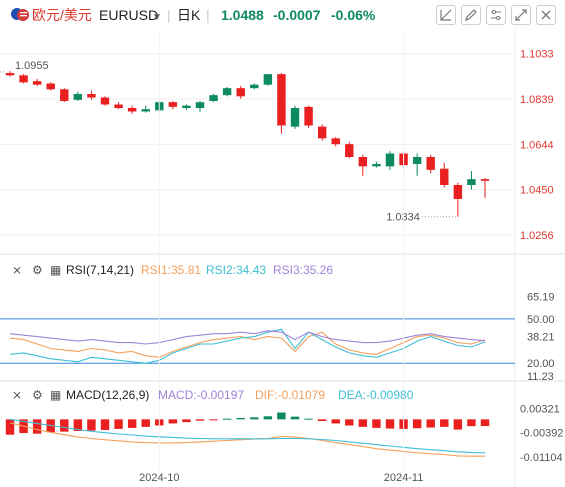 This screenshot has height=487, width=565. What do you see at coordinates (376, 395) in the screenshot?
I see `dea-value: DEA:-0.00980` at bounding box center [376, 395].